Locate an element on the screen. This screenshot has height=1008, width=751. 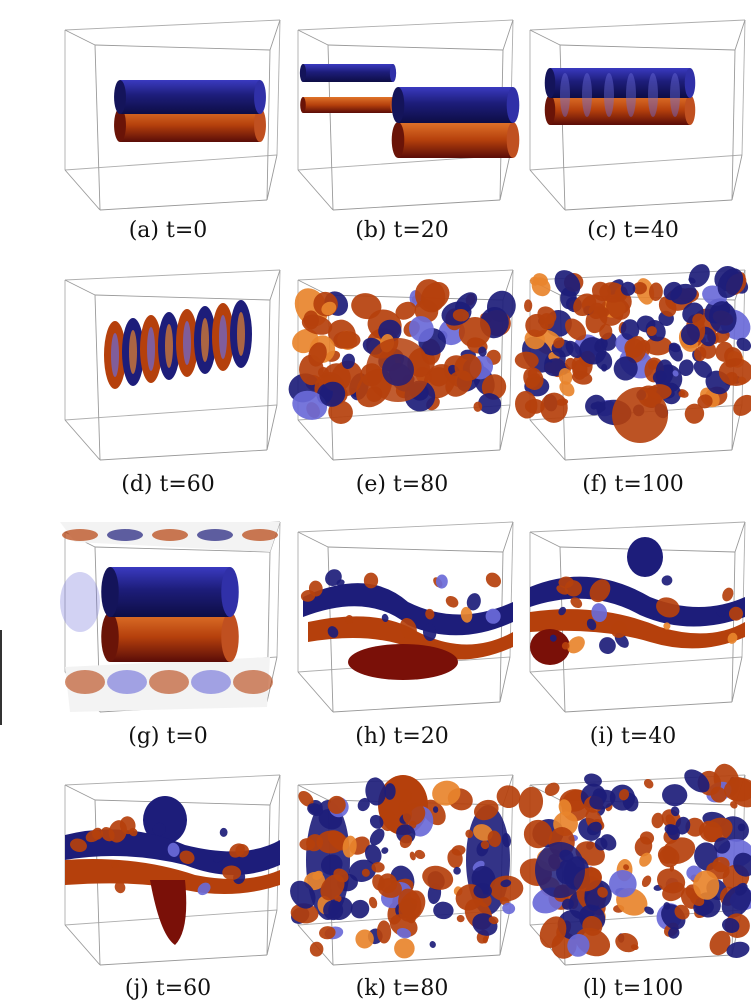
panel-caption: (j) t=60 is located at coordinates (168, 988).